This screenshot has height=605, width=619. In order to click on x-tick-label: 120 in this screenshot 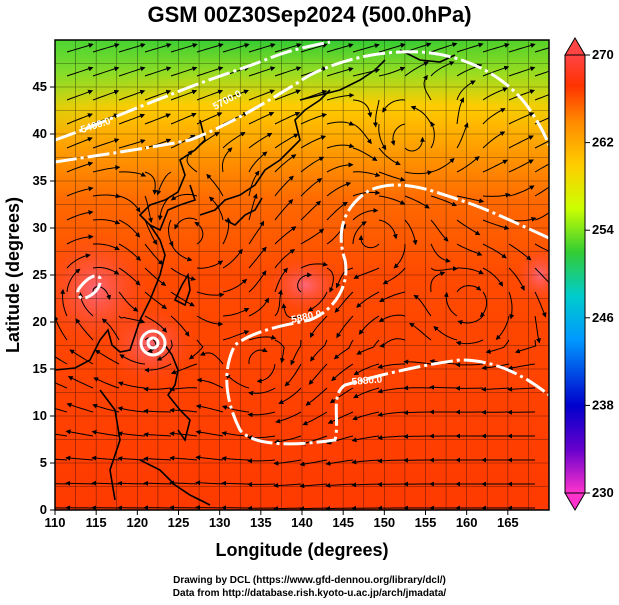, I will do `click(137, 522)`.